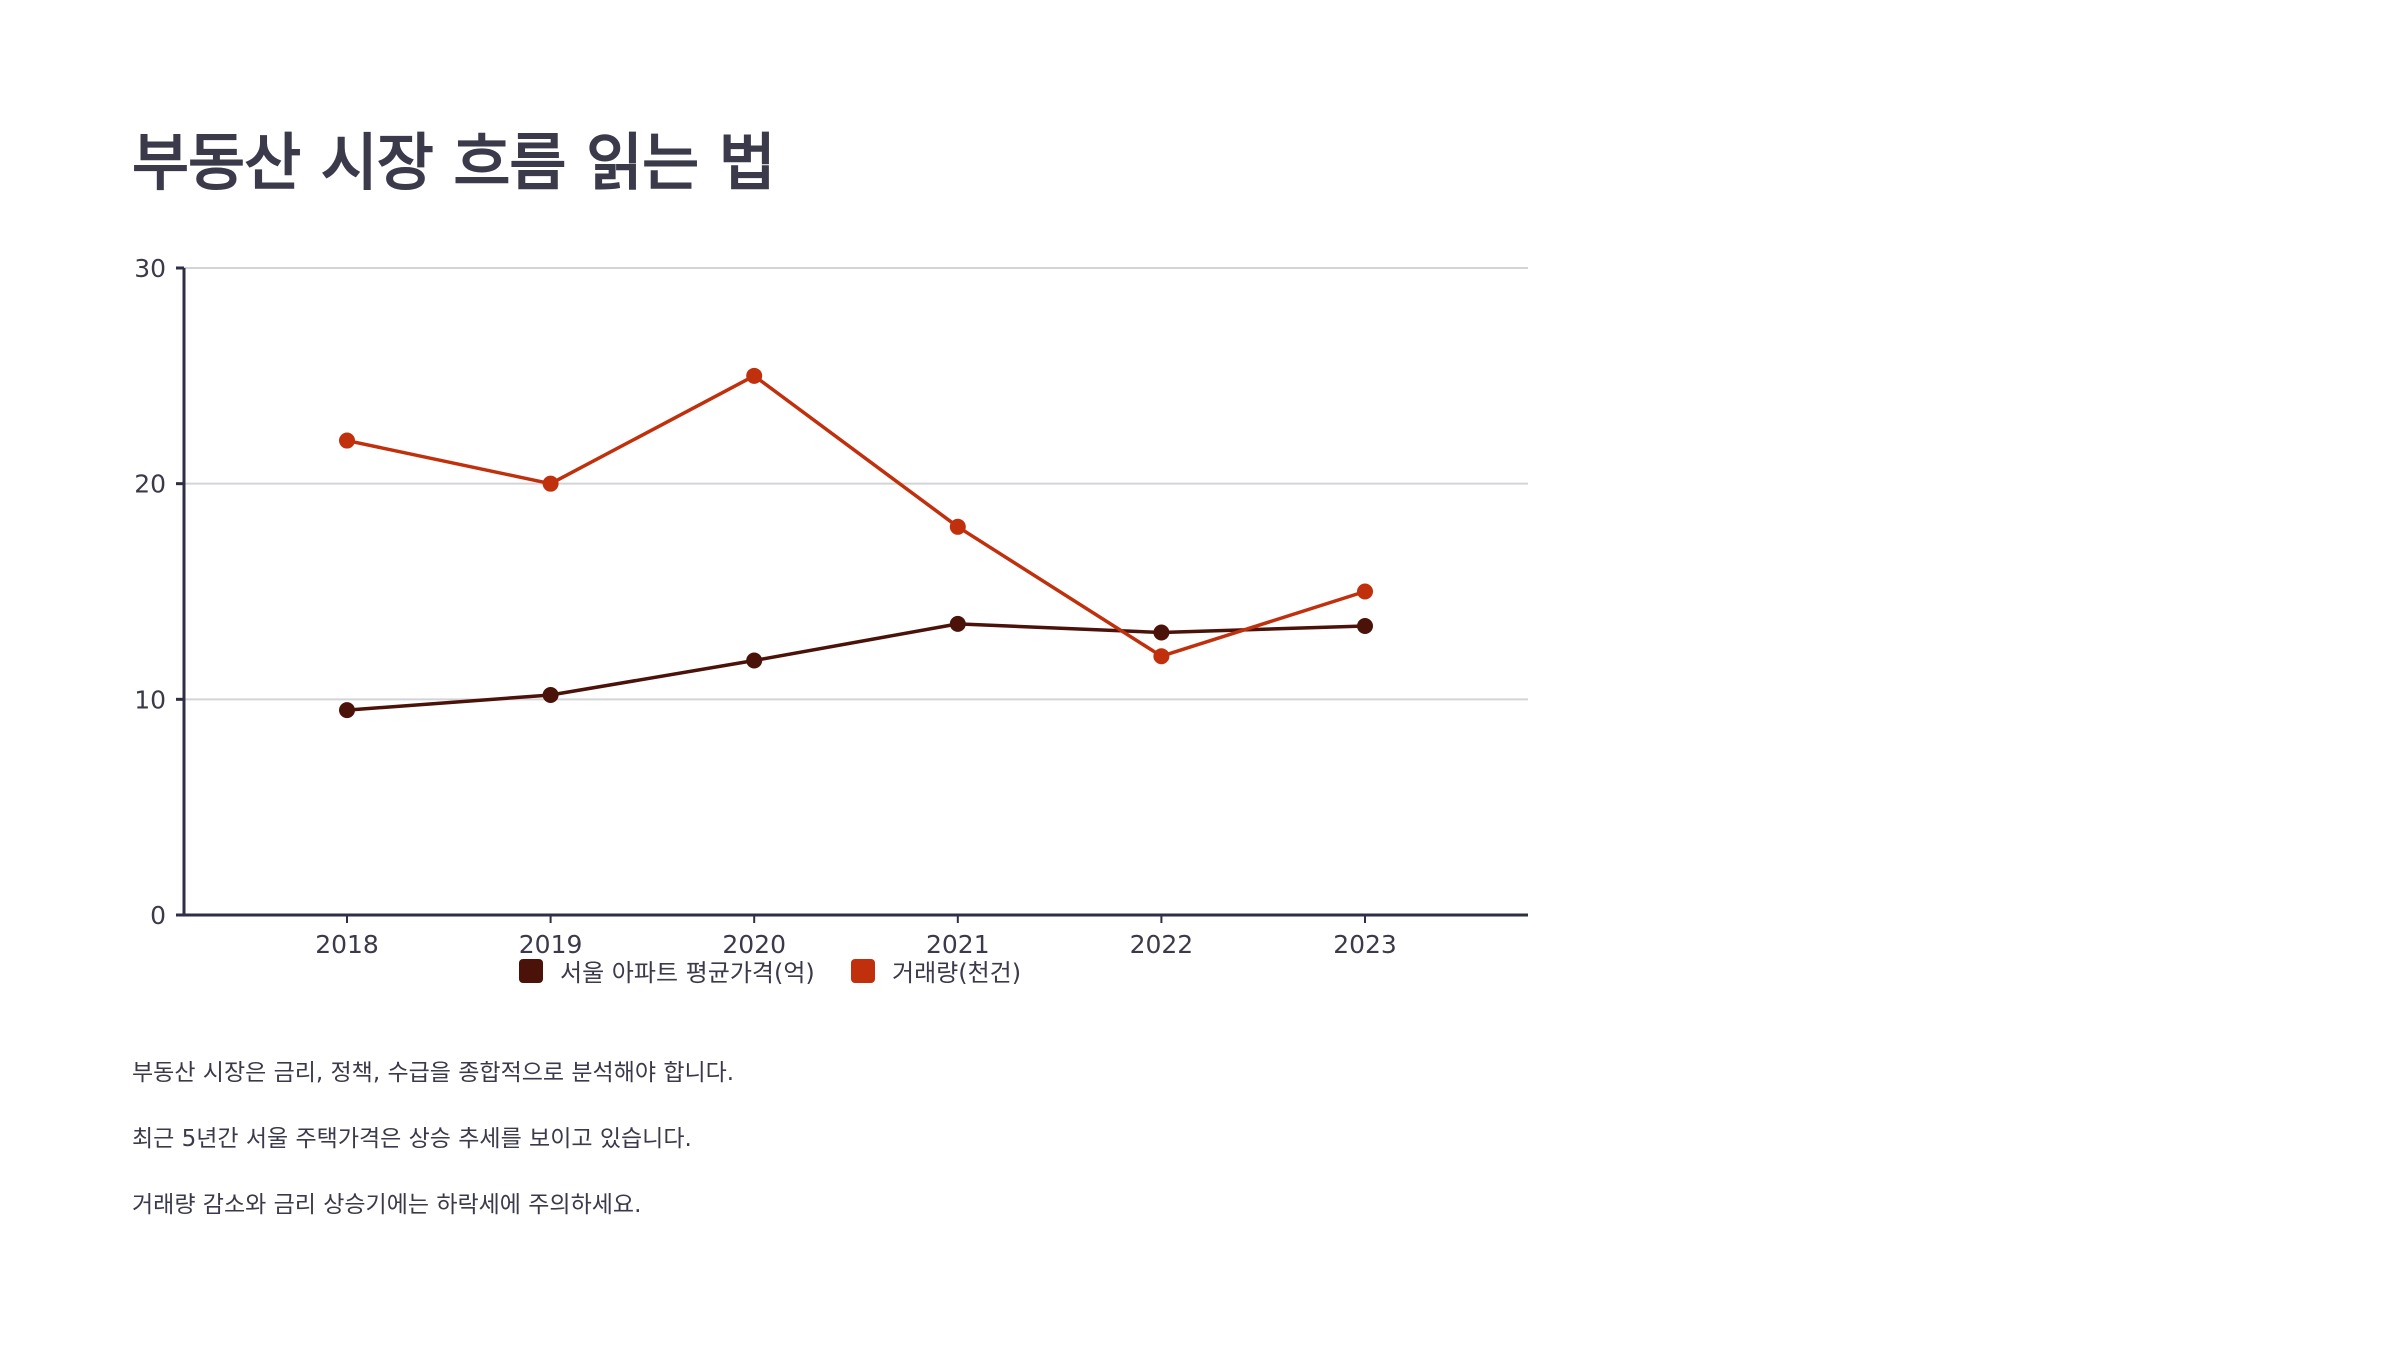  I want to click on y-tick-label: 20, so click(150, 484).